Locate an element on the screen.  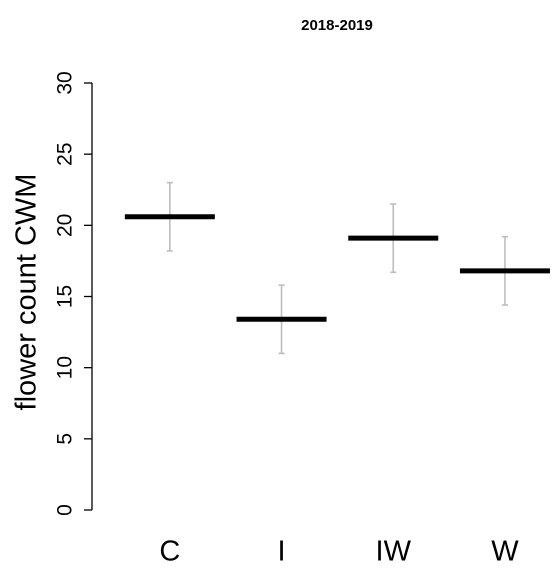
y-tick-label: 15 is located at coordinates (65, 296).